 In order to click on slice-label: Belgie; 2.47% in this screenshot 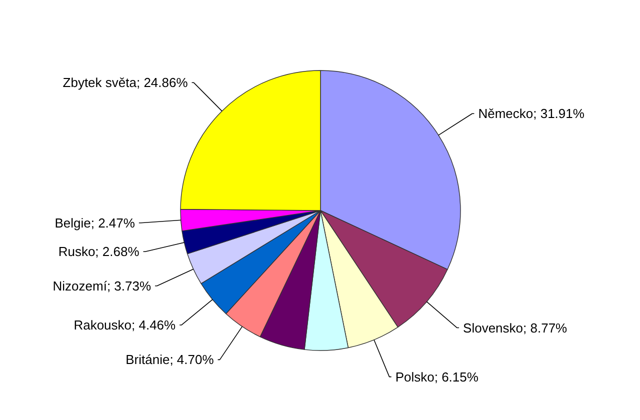, I will do `click(95, 222)`.